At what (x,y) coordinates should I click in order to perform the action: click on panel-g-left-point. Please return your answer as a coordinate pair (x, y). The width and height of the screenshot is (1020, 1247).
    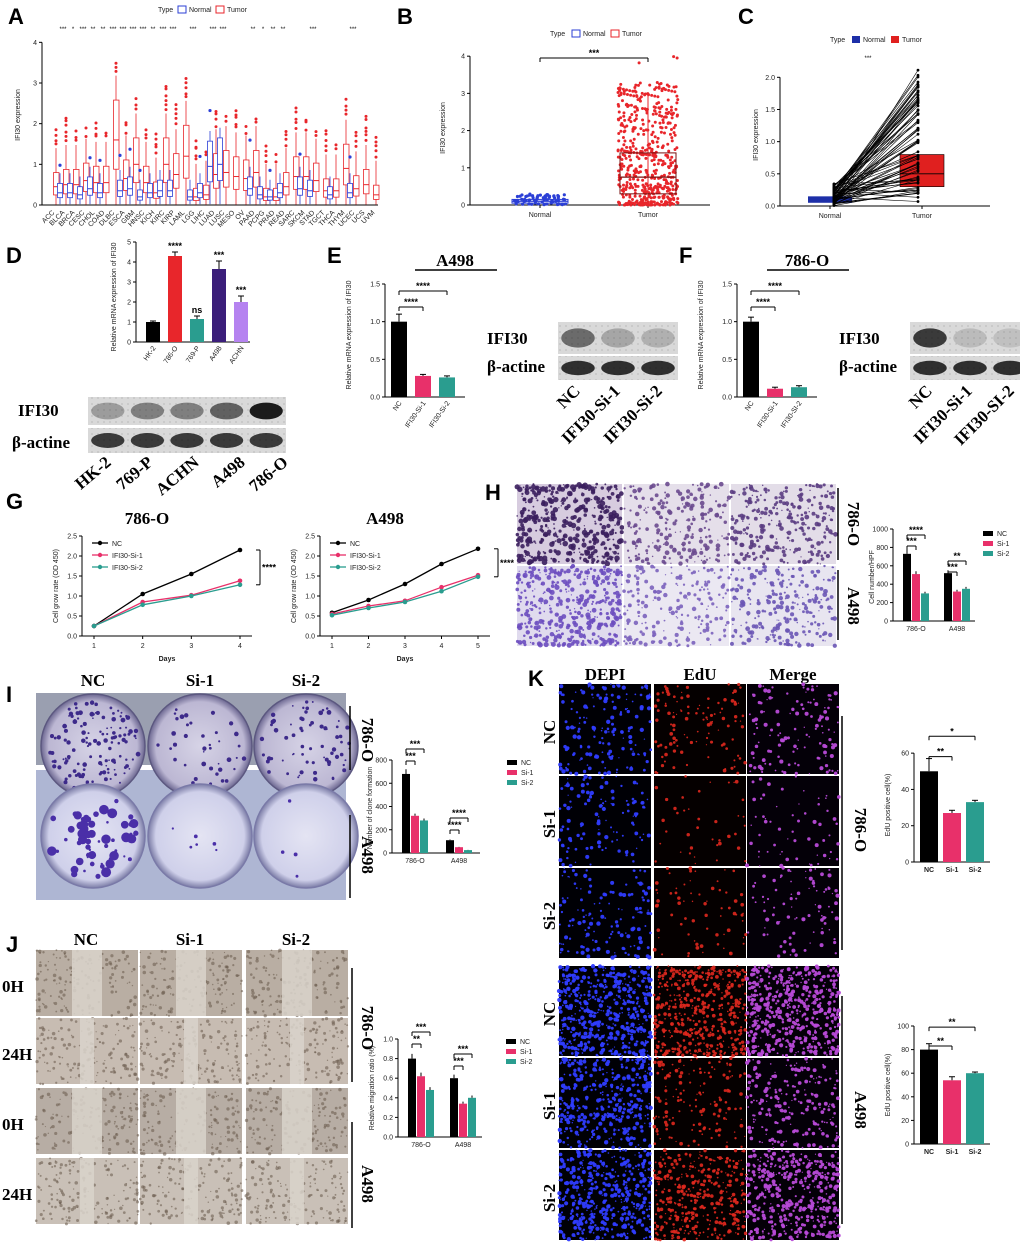
    Looking at the image, I should click on (240, 550).